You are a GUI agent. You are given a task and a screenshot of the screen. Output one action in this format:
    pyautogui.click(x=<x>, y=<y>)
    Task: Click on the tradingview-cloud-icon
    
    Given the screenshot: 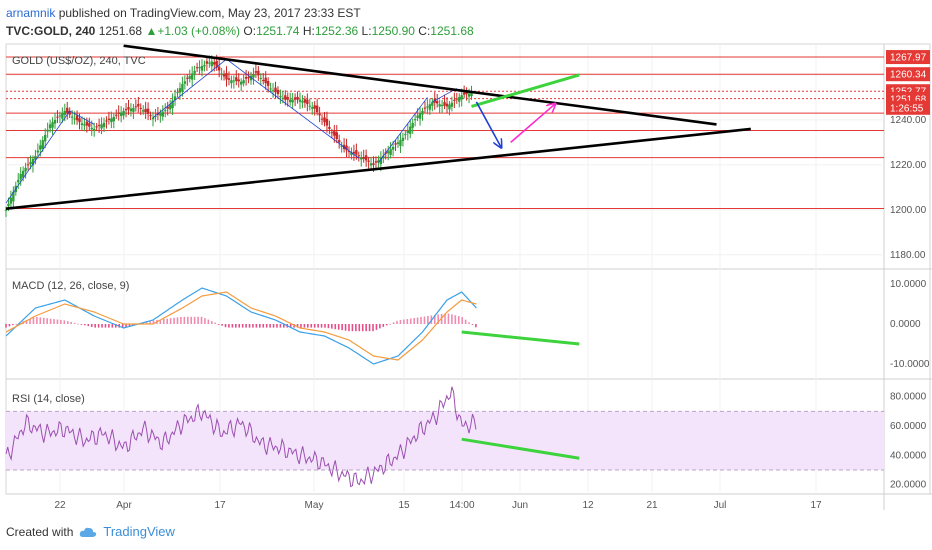 What is the action you would take?
    pyautogui.click(x=88, y=532)
    